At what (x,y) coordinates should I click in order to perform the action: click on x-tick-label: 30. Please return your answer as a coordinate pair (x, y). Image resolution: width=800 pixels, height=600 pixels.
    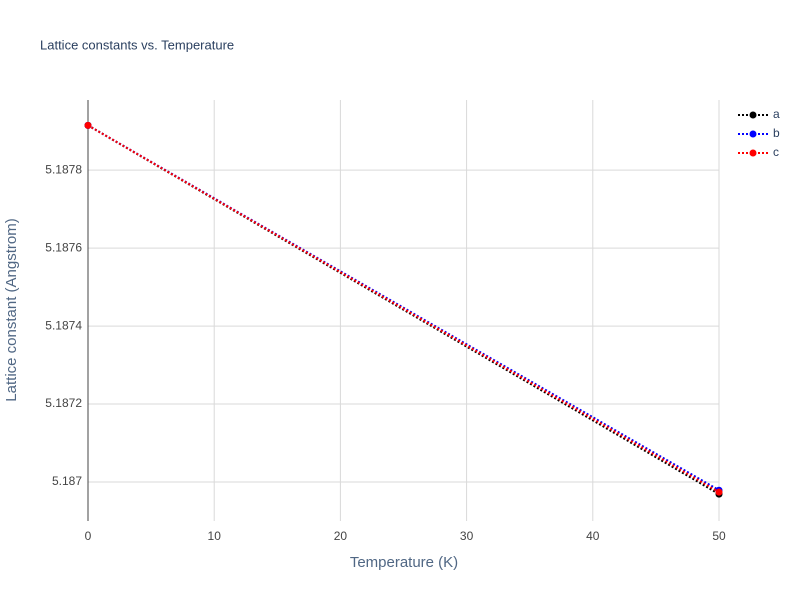
    Looking at the image, I should click on (467, 536).